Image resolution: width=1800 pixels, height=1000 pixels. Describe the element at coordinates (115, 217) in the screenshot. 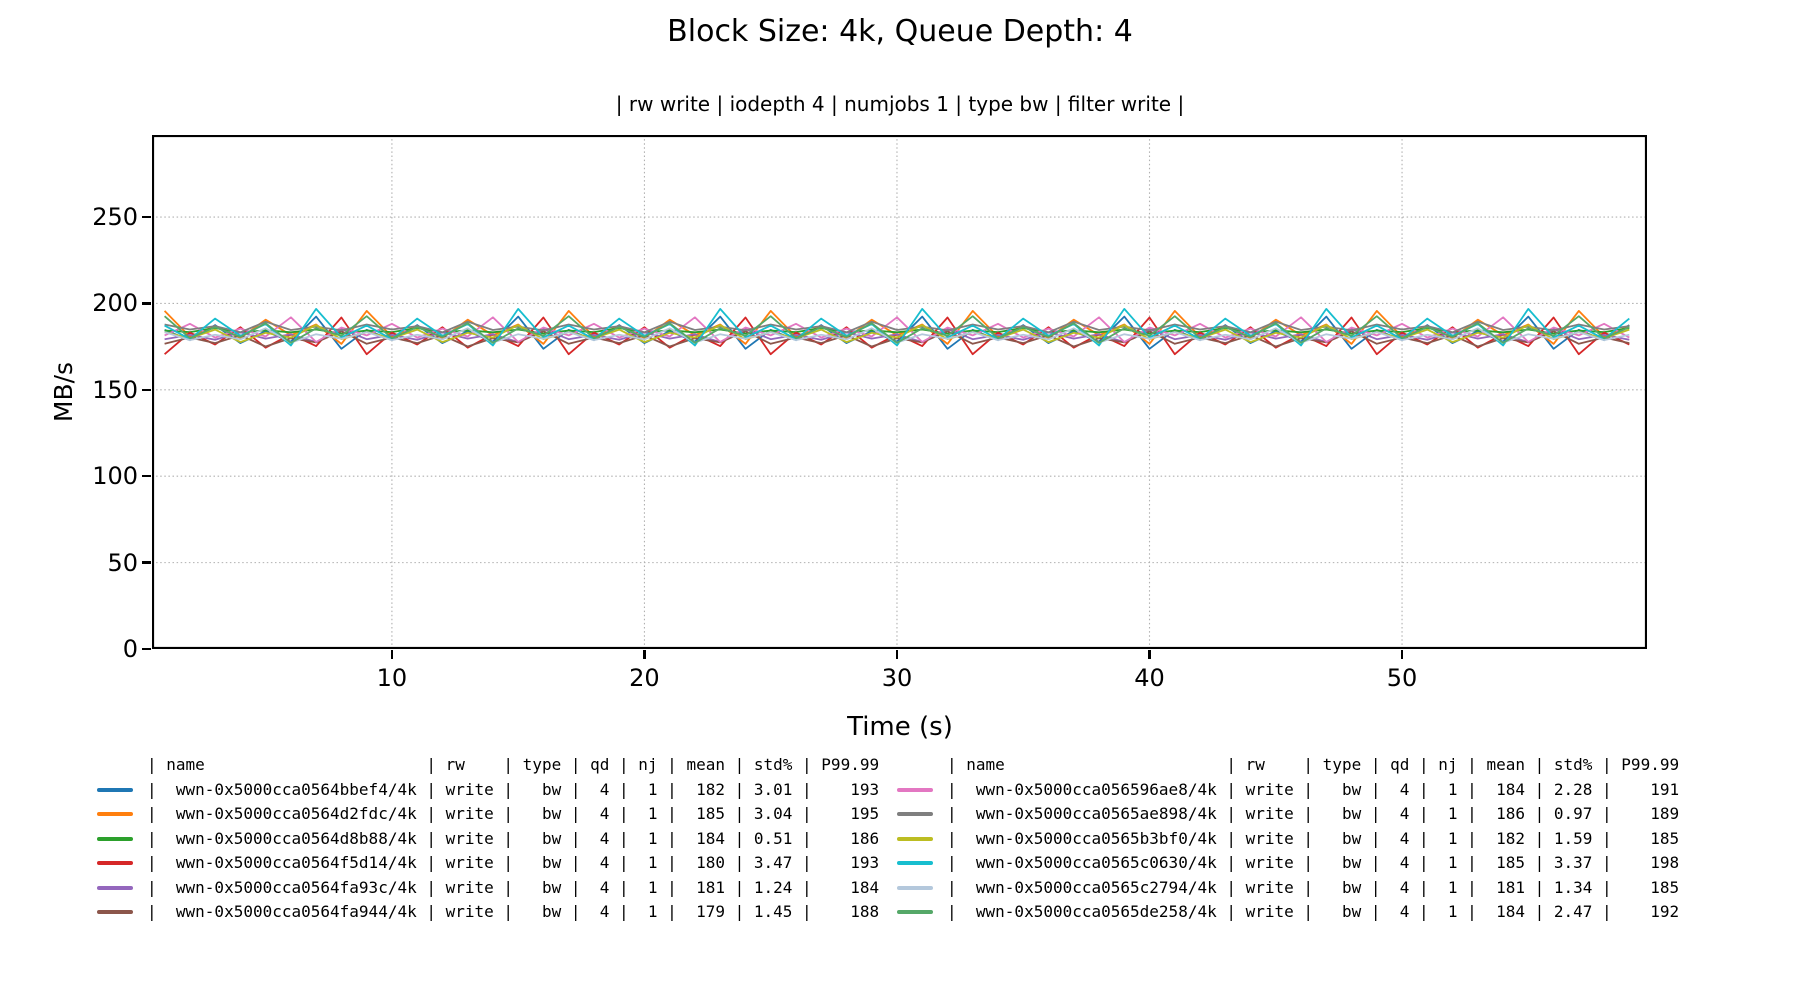

I see `y-tick-label: 250` at that location.